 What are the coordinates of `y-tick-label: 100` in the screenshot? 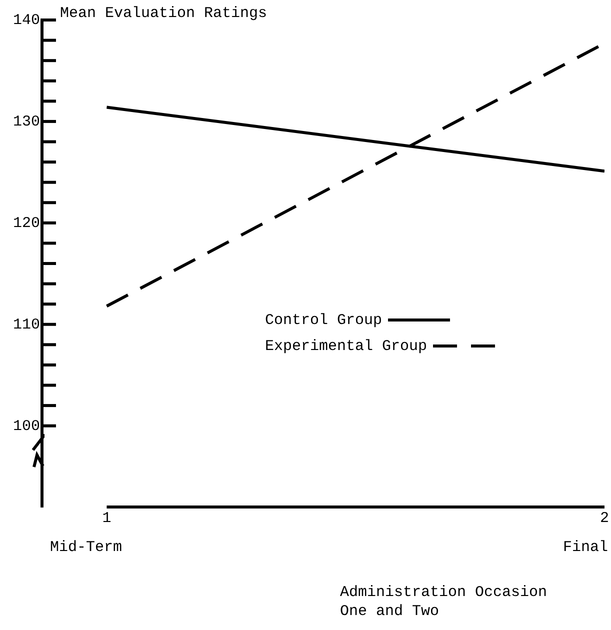 It's located at (26, 426).